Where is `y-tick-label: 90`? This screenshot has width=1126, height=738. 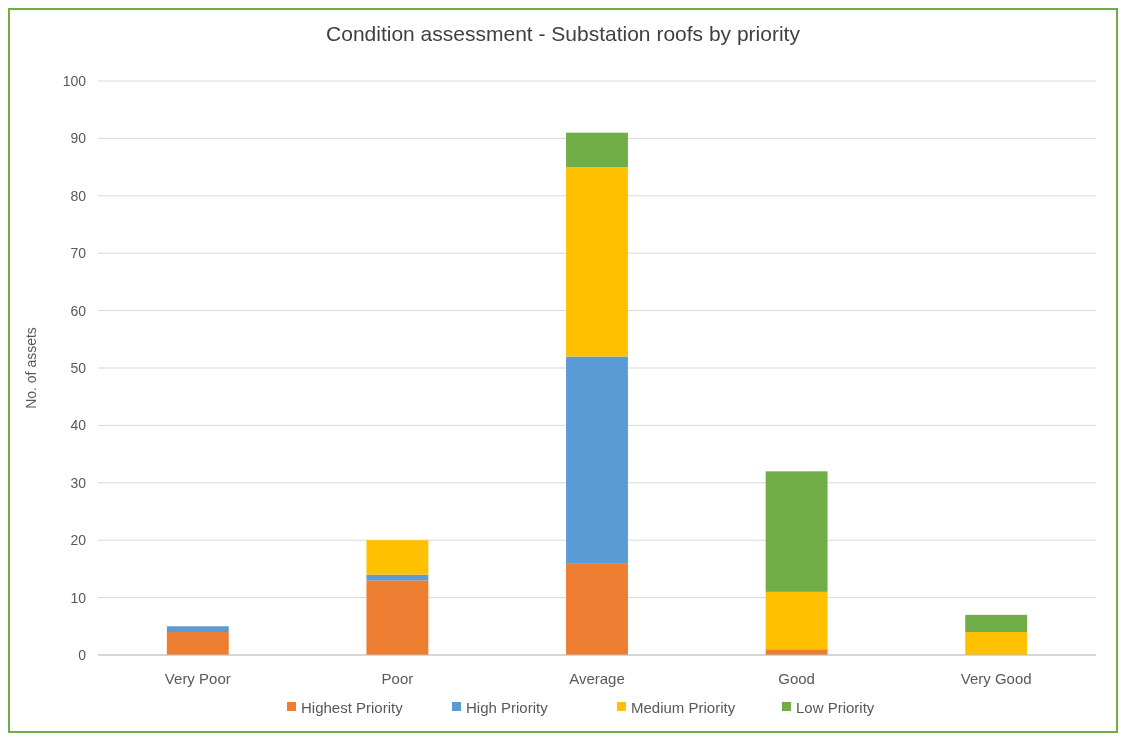 y-tick-label: 90 is located at coordinates (78, 138).